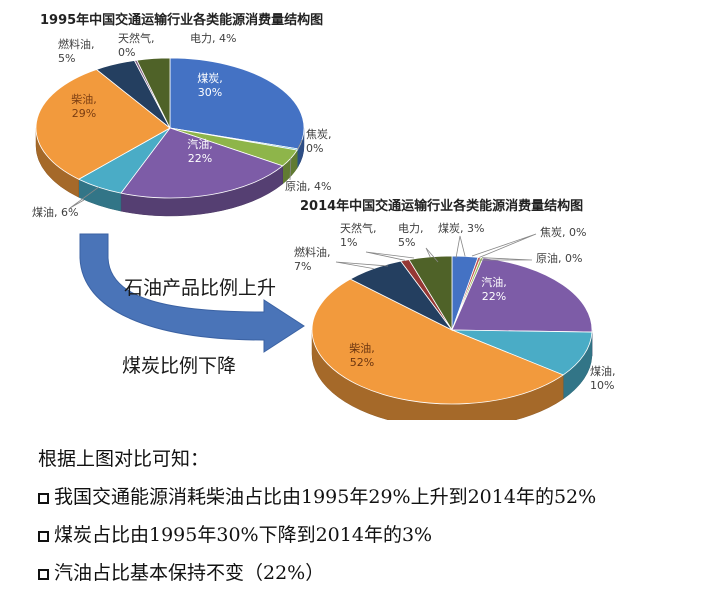 This screenshot has height=603, width=728. I want to click on slice-label-煤炭: 煤炭, 3%, so click(461, 228).